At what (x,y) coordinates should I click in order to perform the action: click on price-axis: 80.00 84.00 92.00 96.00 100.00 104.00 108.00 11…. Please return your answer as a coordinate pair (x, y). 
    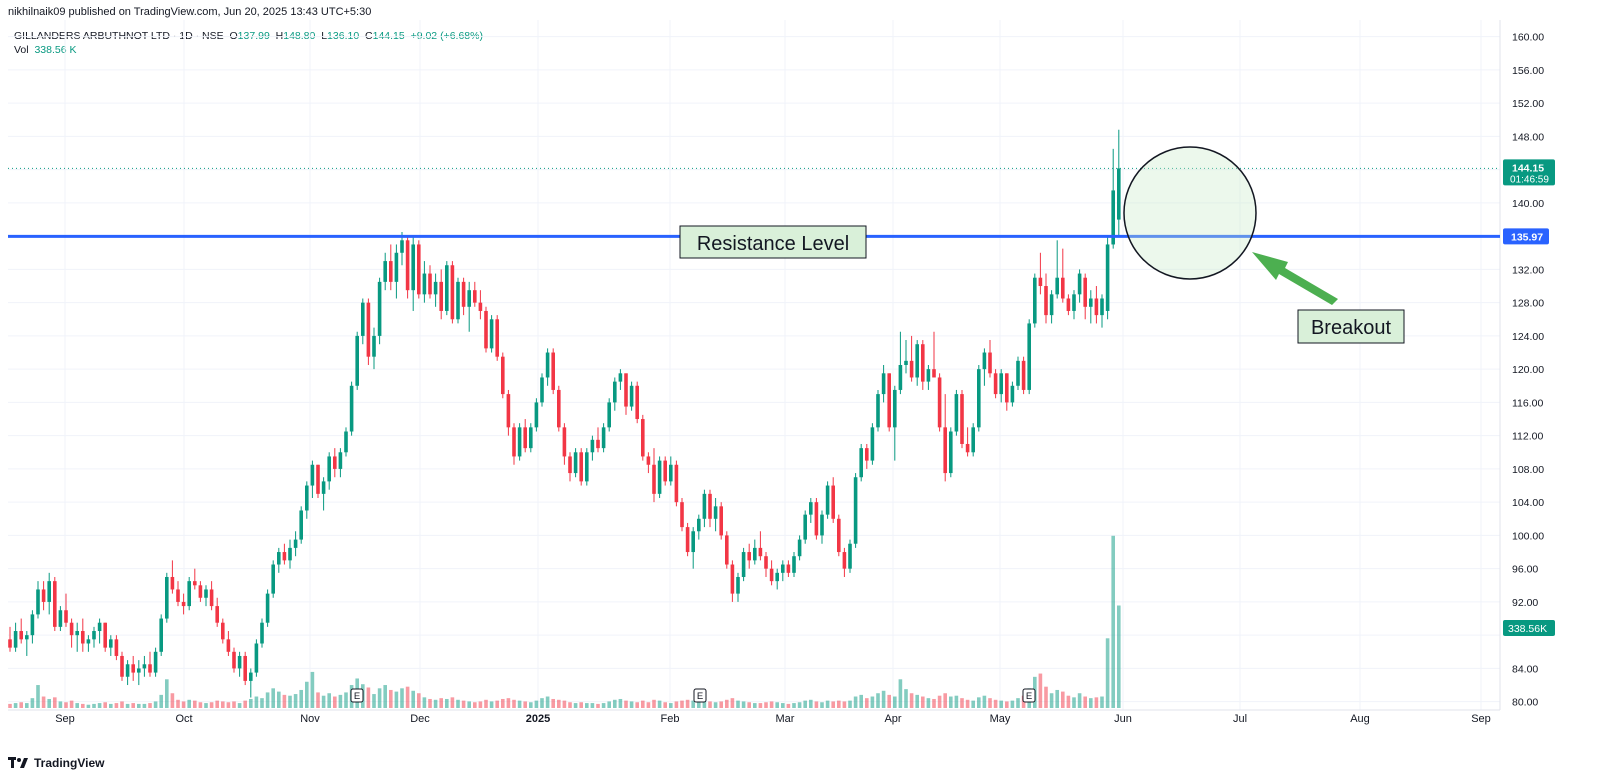
    Looking at the image, I should click on (1528, 370).